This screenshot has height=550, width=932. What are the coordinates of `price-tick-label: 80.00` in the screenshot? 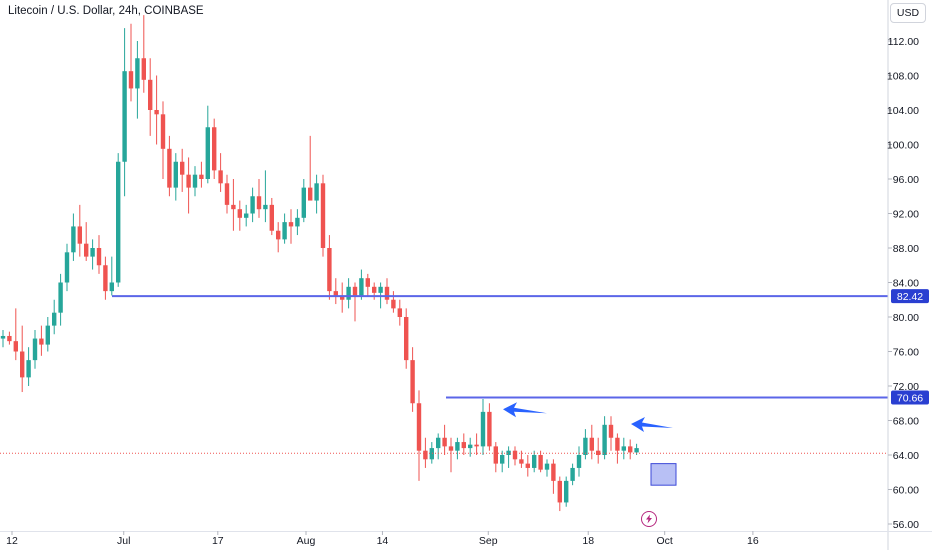 It's located at (906, 318).